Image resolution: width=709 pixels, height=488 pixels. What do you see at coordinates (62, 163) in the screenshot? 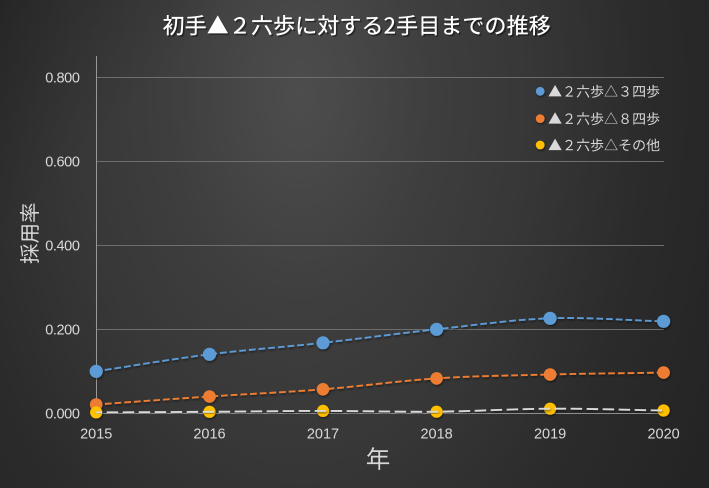
I see `svg-text: 0.600` at bounding box center [62, 163].